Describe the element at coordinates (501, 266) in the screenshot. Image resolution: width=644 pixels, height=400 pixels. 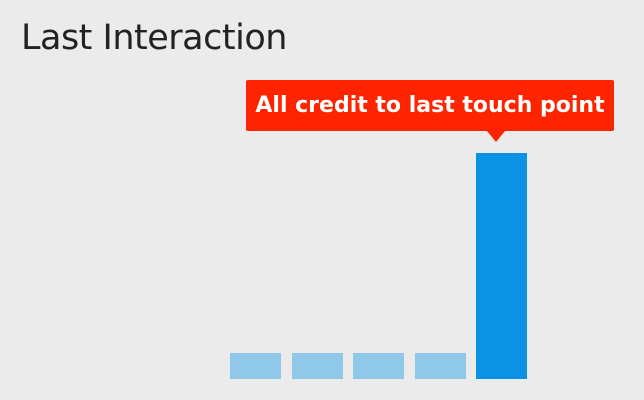
I see `last-touch-bar` at that location.